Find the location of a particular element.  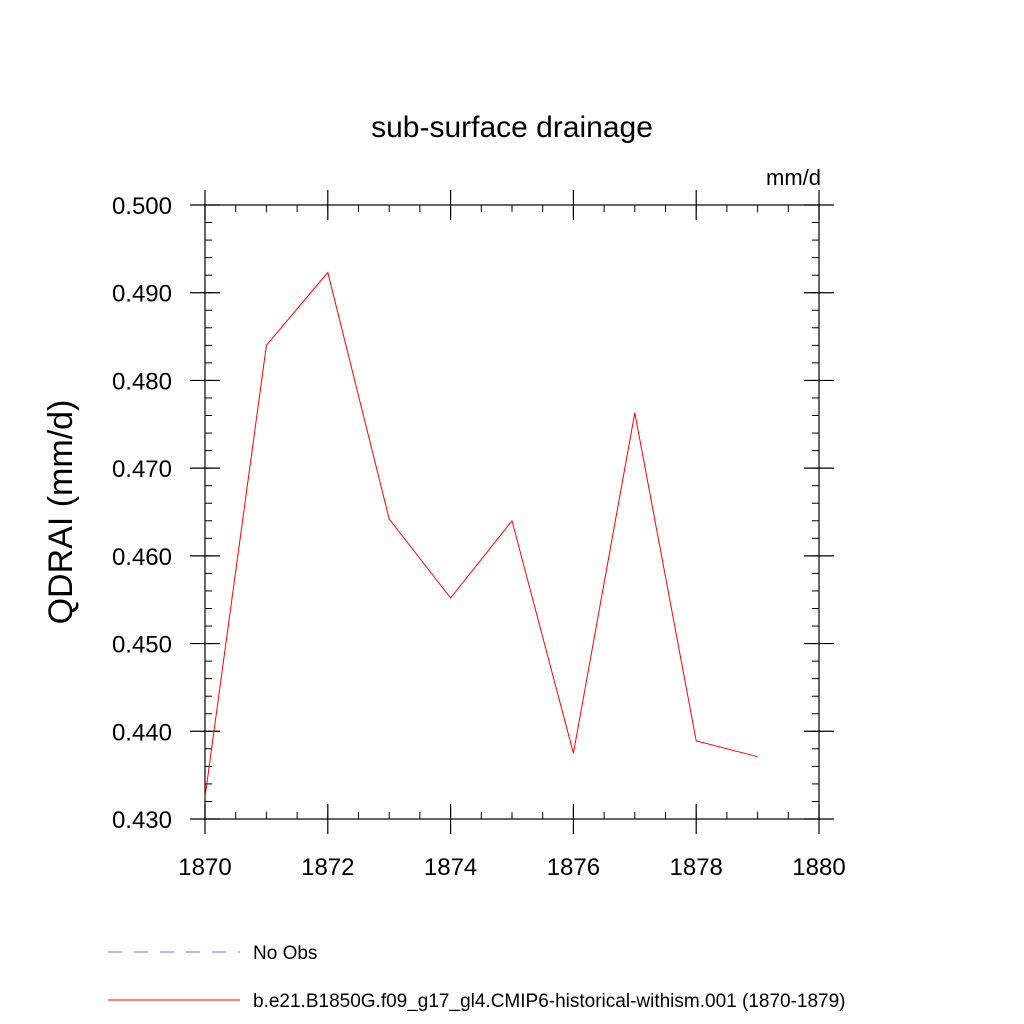

y-tick-labels: 0.430 0.440 0.450 0.460 0.470 0.480 0.490 0.500 is located at coordinates (142, 513).